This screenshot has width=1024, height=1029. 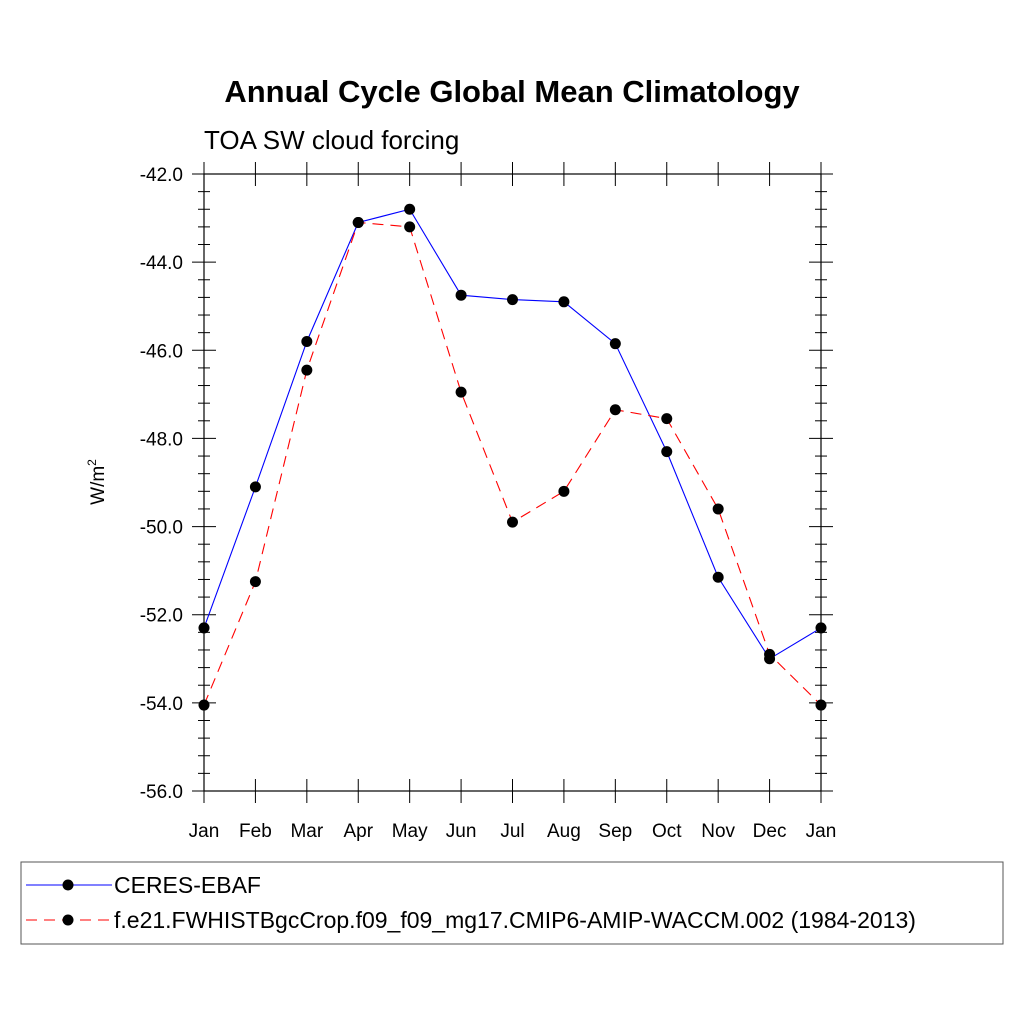 I want to click on y-tick-label: -44.0, so click(x=161, y=263).